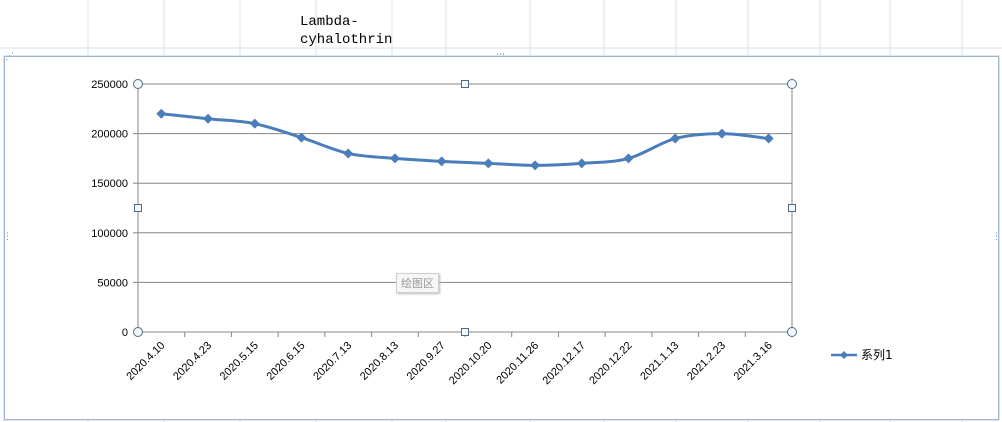  I want to click on x-tick-label: 2020.4.23, so click(192, 361).